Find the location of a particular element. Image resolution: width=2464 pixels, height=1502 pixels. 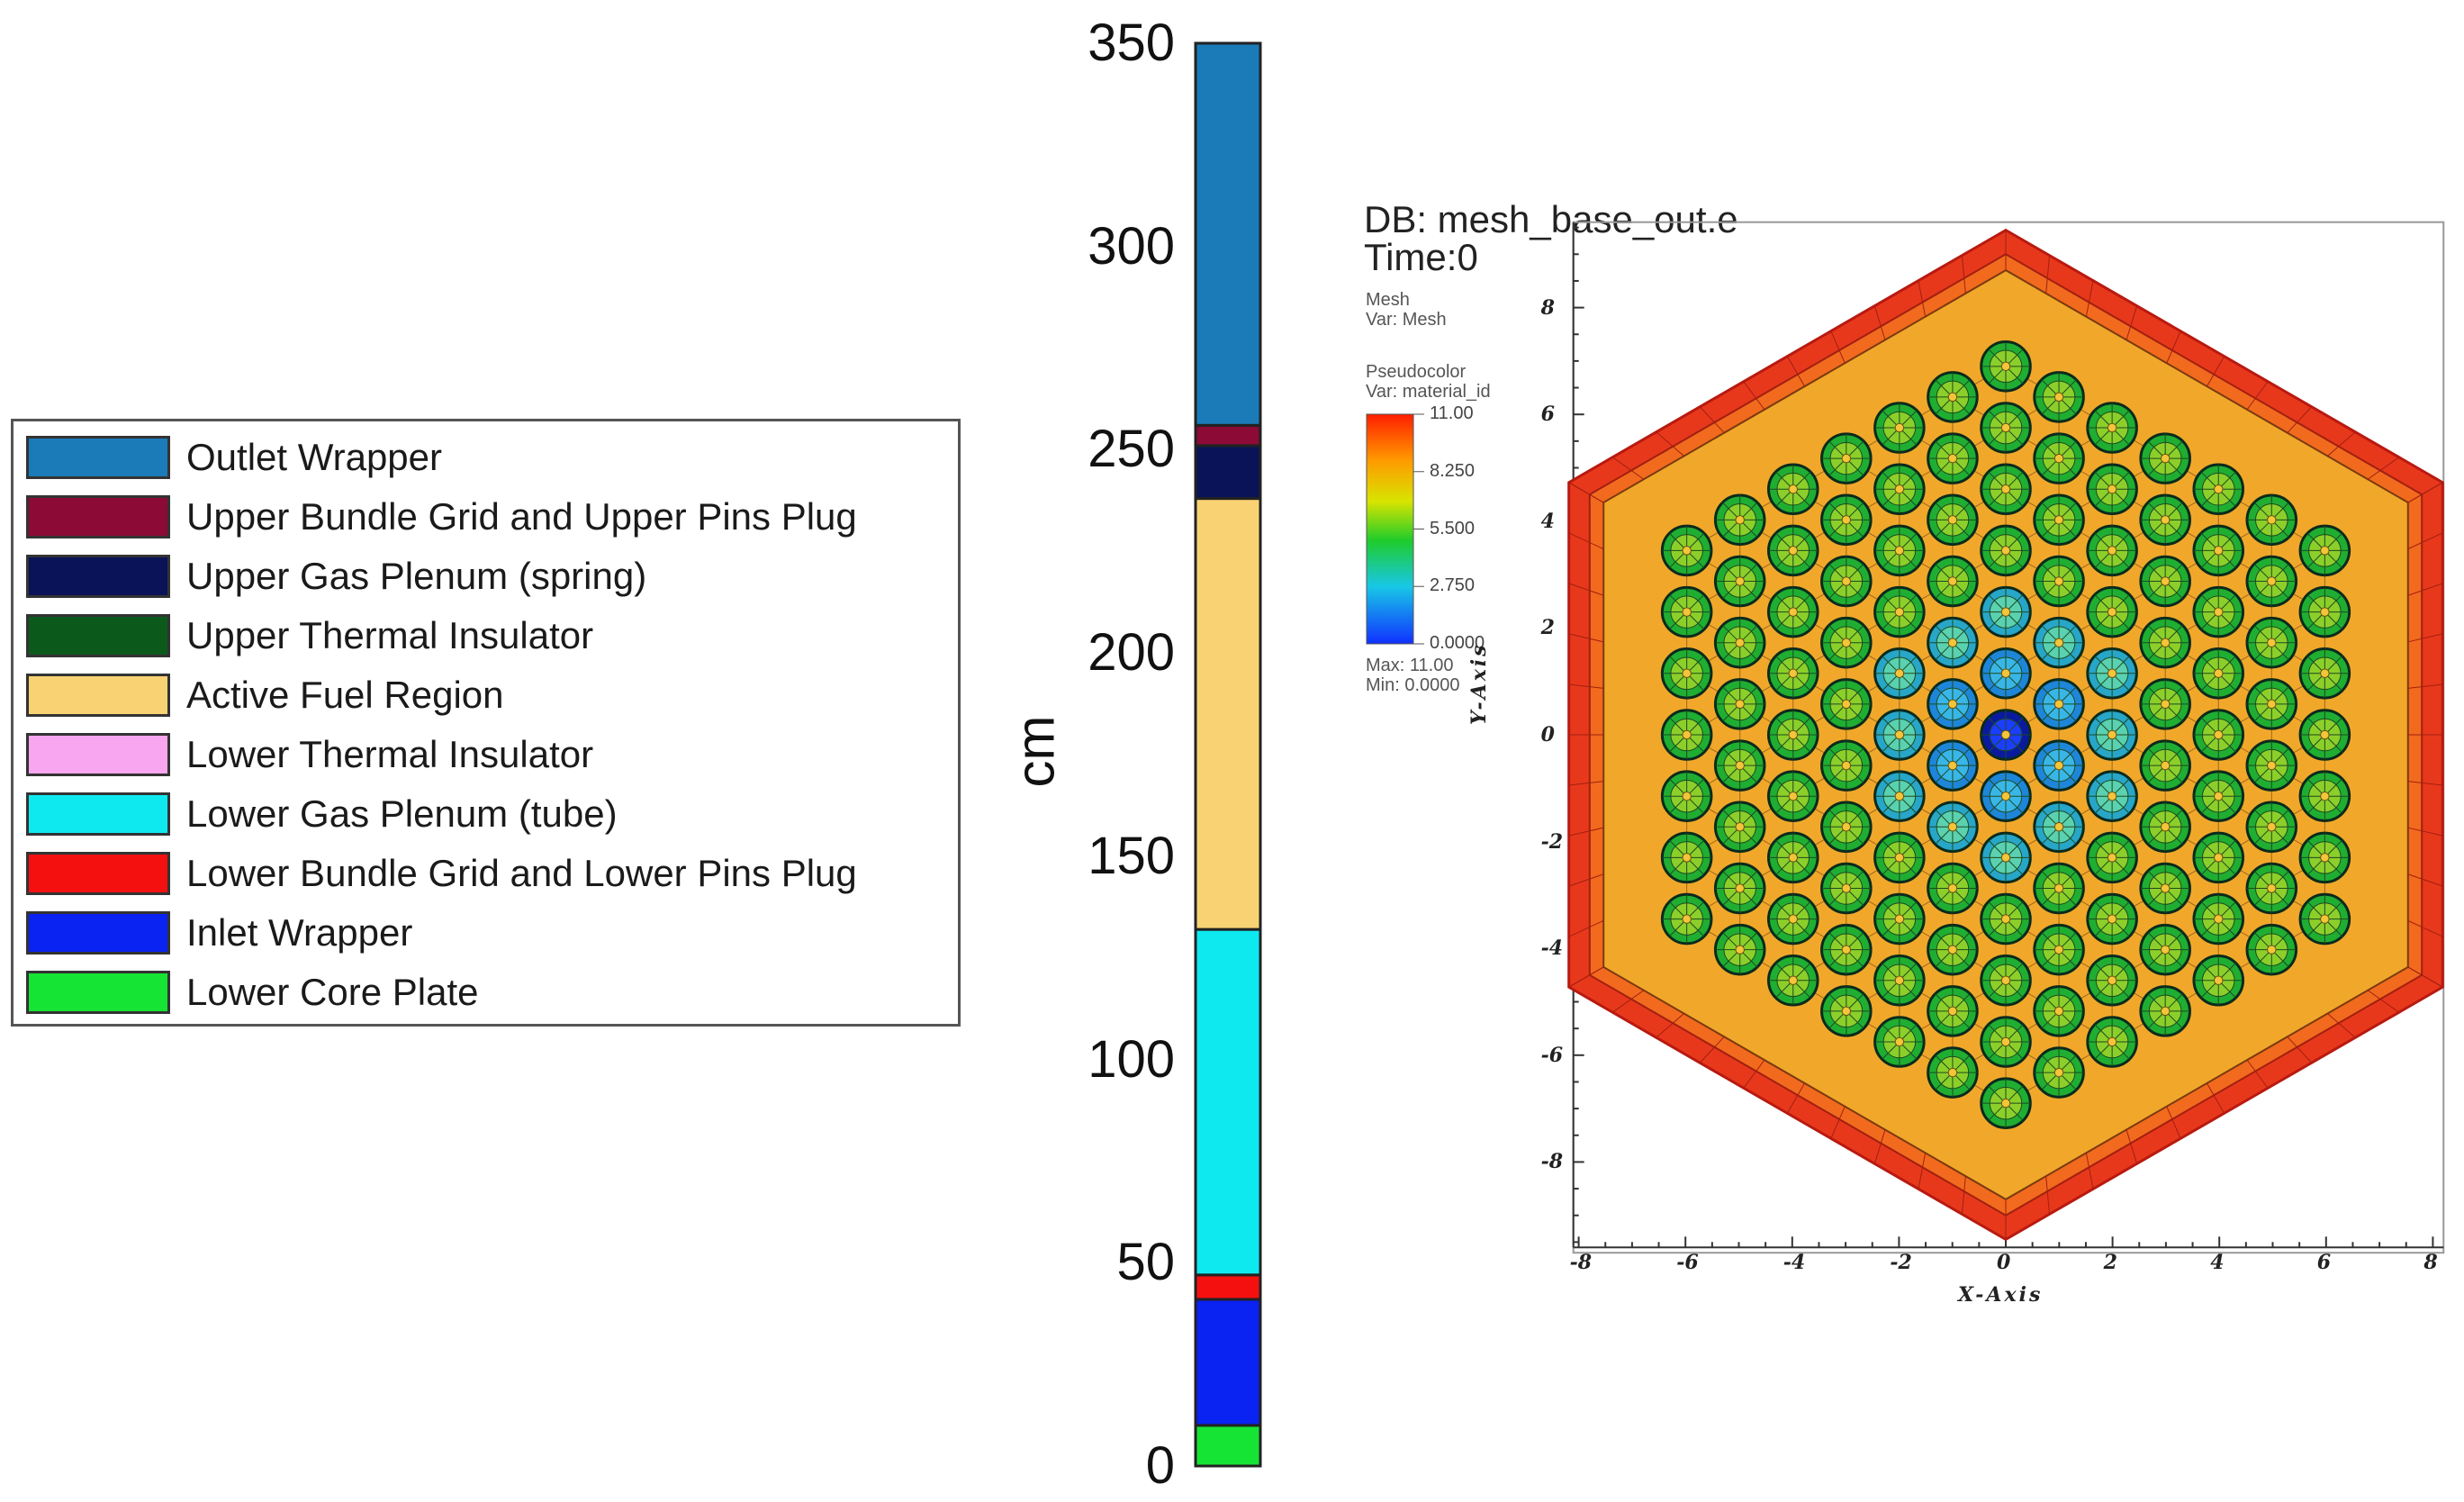

max-value: Max: 11.00 is located at coordinates (1410, 665).